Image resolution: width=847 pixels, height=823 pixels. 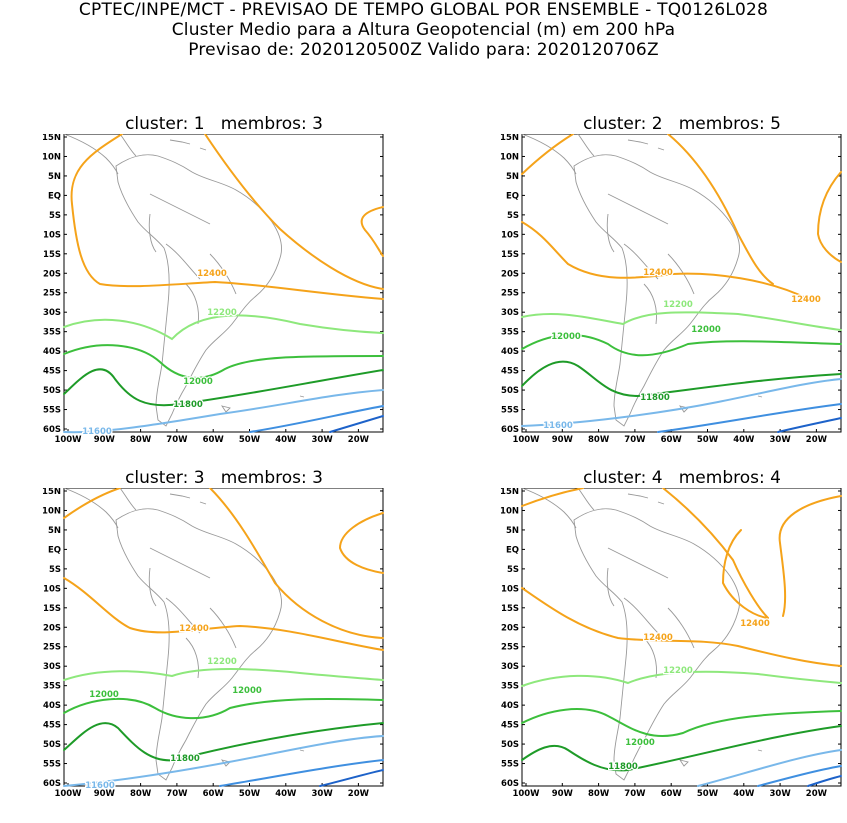 I want to click on coastline, so click(x=642, y=280).